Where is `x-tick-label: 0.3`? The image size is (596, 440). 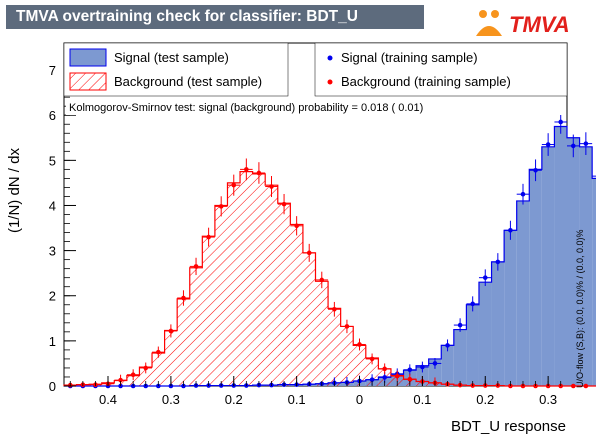
x-tick-label: 0.3 is located at coordinates (548, 399).